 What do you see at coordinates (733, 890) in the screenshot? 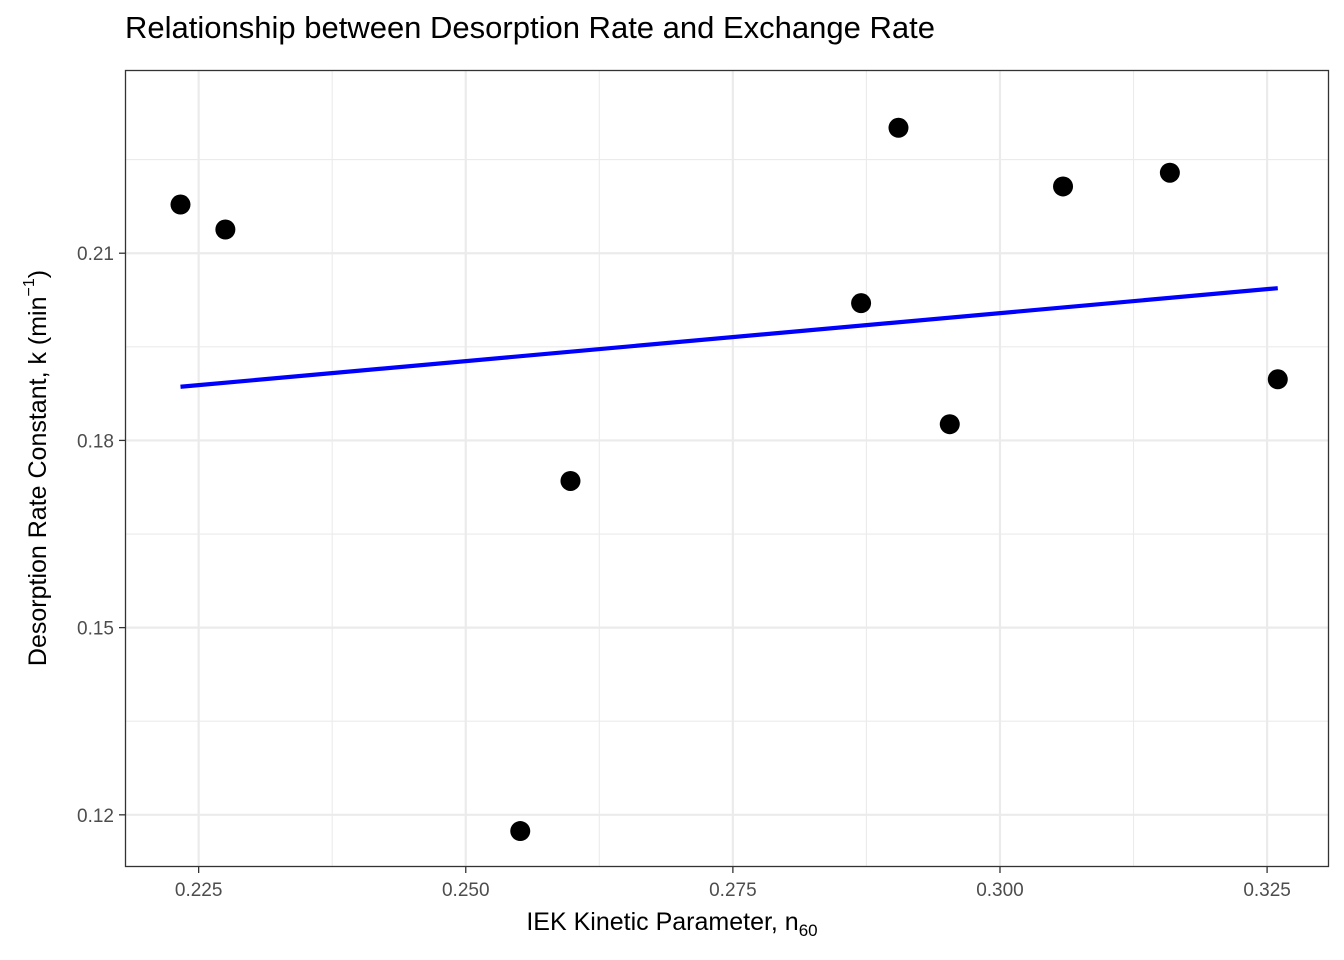
I see `x-tick-label: 0.275` at bounding box center [733, 890].